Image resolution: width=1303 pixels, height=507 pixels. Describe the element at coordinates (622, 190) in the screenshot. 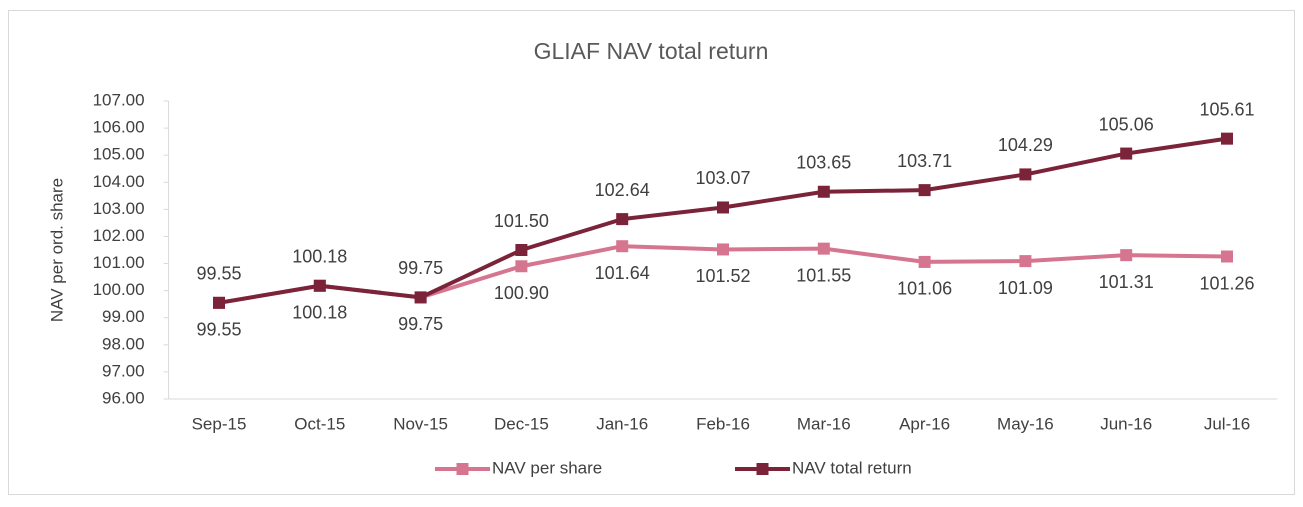

I see `data-label: 102.64` at that location.